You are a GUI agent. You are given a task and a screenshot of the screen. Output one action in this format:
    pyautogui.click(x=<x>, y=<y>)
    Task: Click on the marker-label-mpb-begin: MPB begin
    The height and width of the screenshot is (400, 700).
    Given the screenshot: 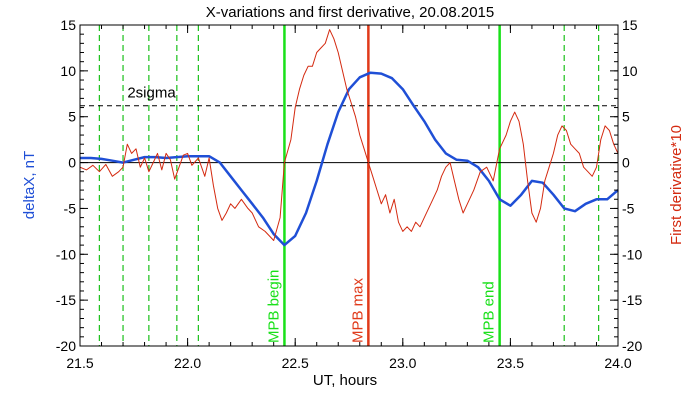 What is the action you would take?
    pyautogui.click(x=273, y=306)
    